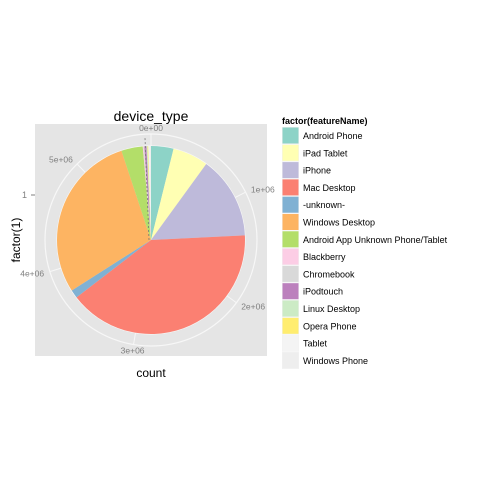 The height and width of the screenshot is (480, 480). Describe the element at coordinates (333, 136) in the screenshot. I see `legend-label: Android Phone` at that location.